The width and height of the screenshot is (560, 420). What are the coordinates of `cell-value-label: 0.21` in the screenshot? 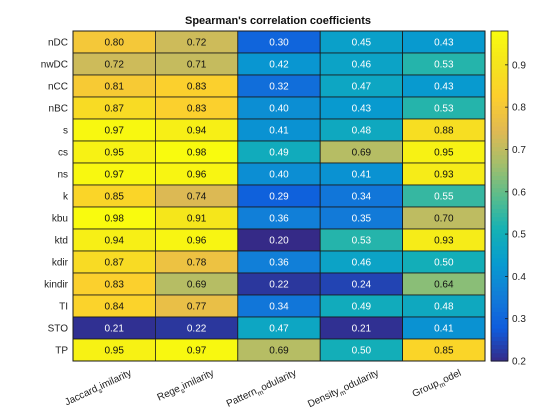 It's located at (114, 329).